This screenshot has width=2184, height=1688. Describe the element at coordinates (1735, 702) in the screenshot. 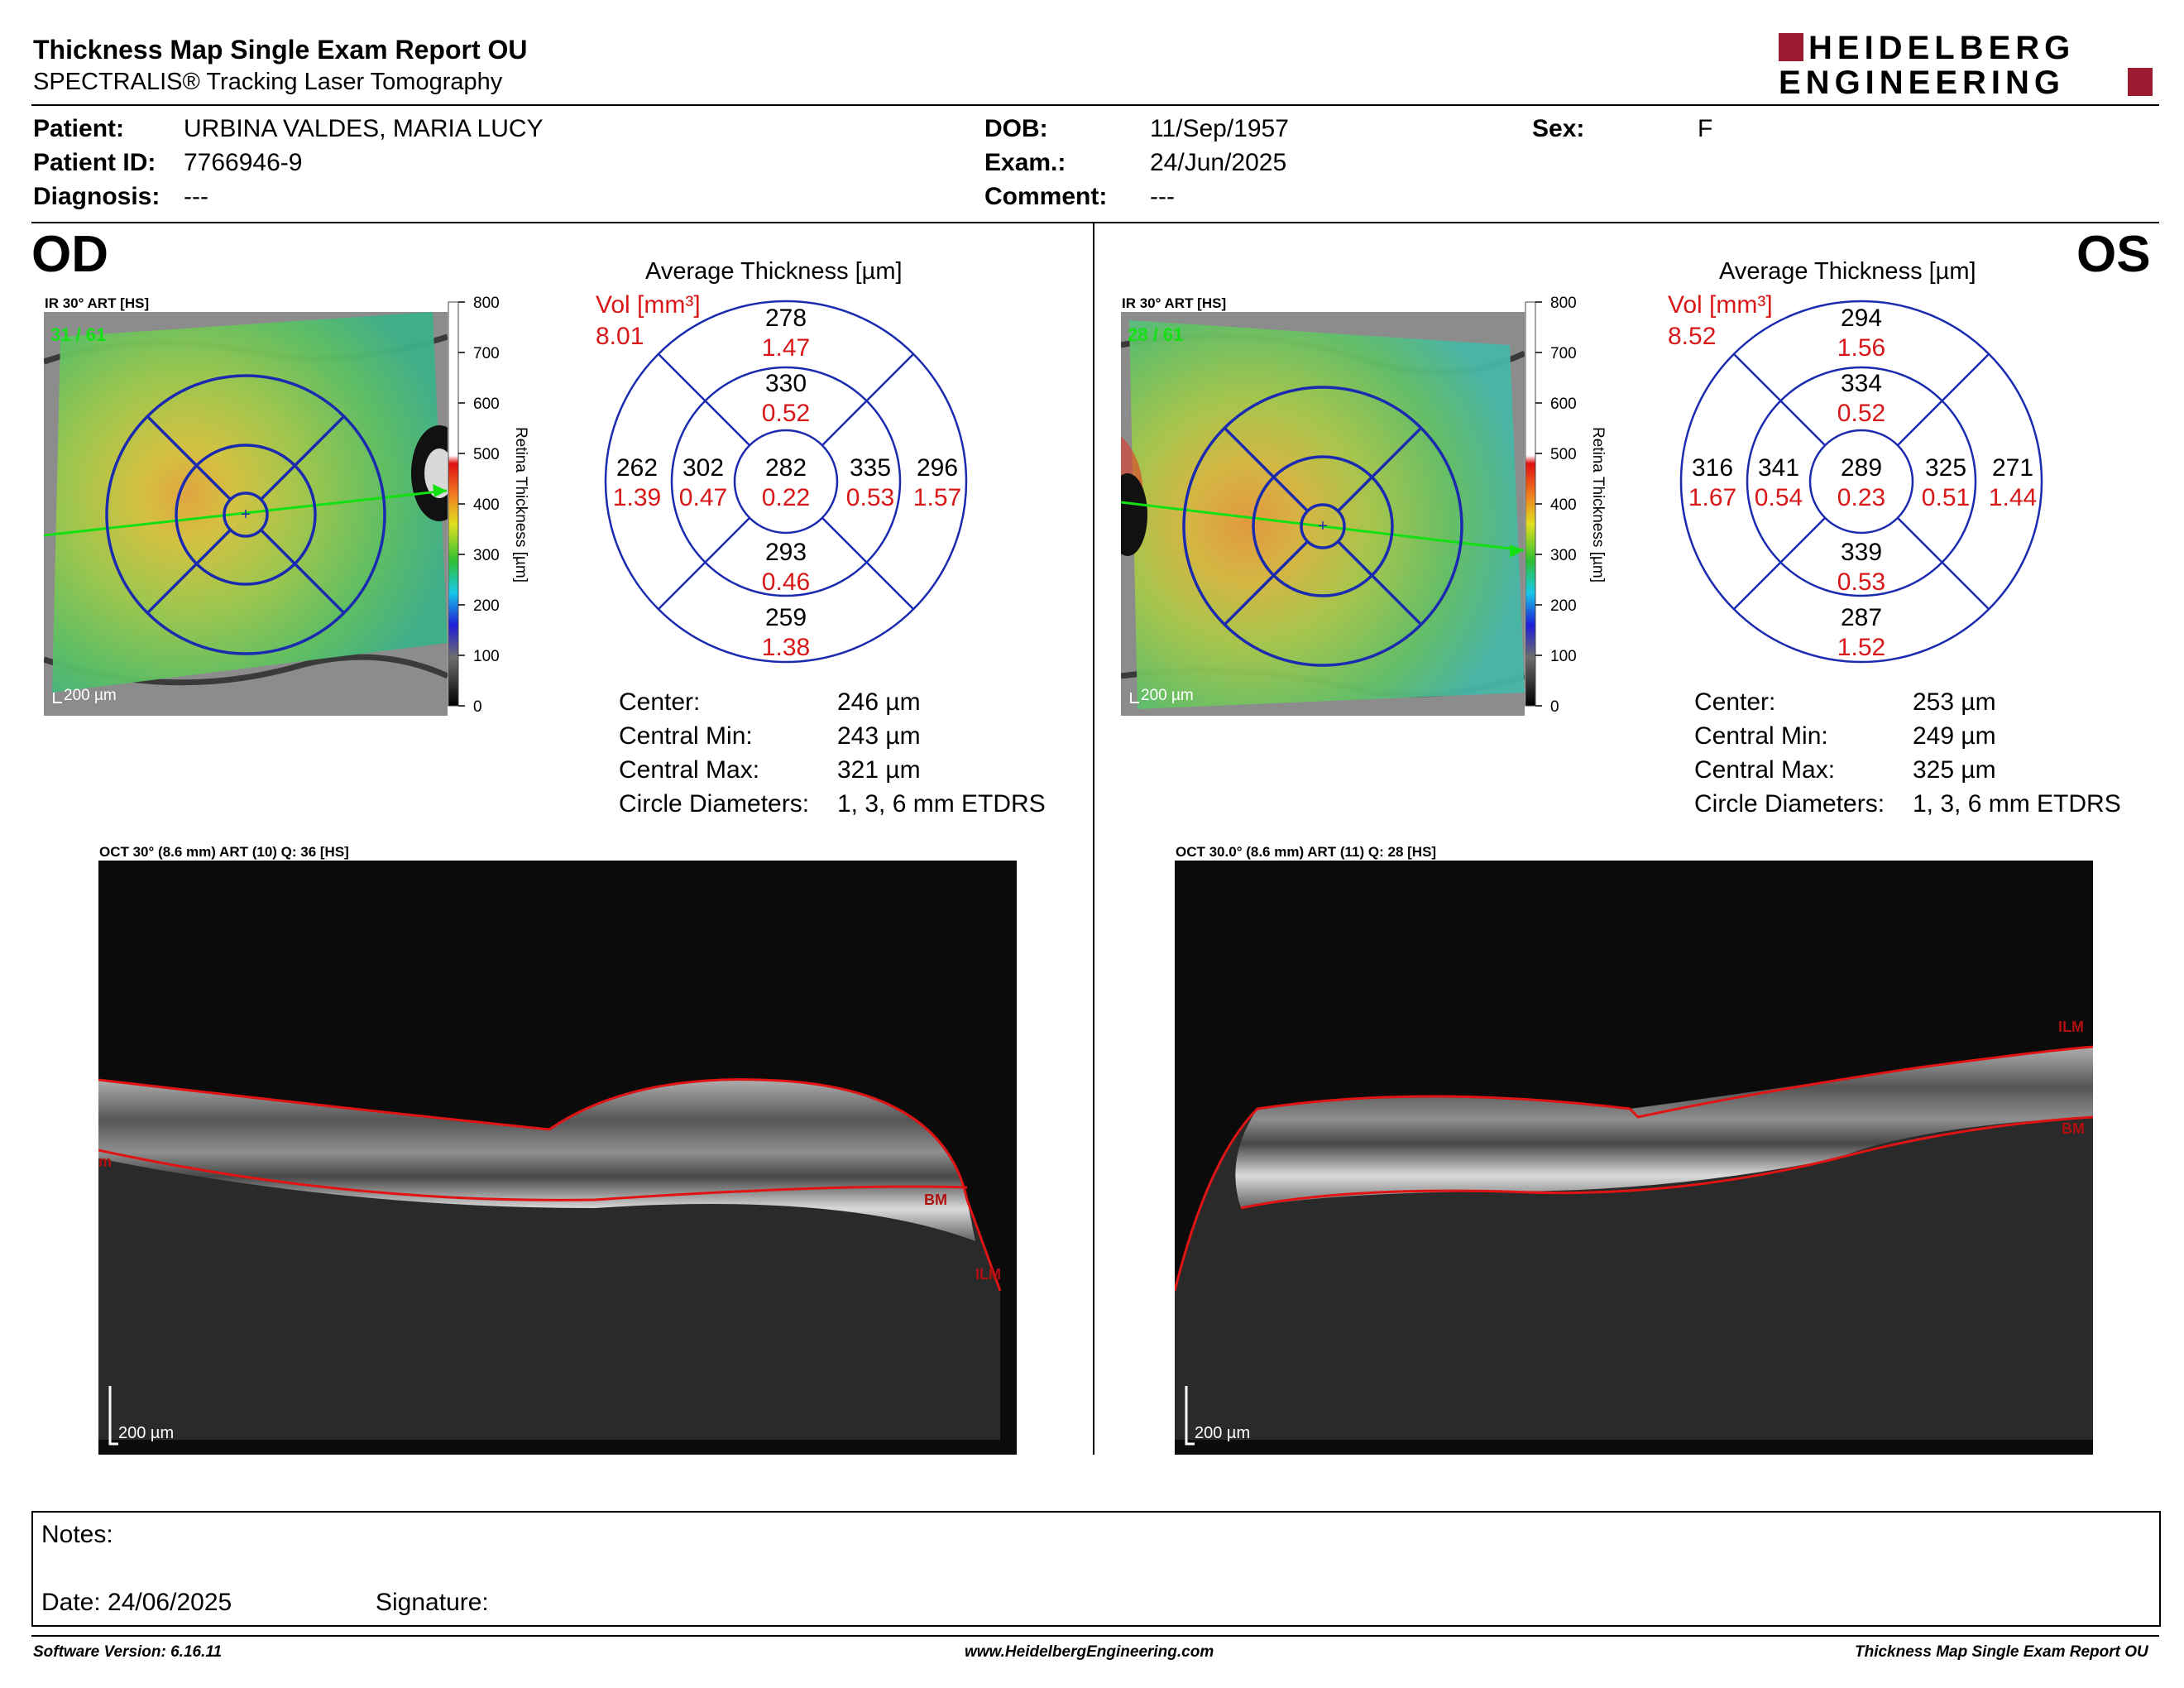

I see `os-stat-label: Center:` at that location.